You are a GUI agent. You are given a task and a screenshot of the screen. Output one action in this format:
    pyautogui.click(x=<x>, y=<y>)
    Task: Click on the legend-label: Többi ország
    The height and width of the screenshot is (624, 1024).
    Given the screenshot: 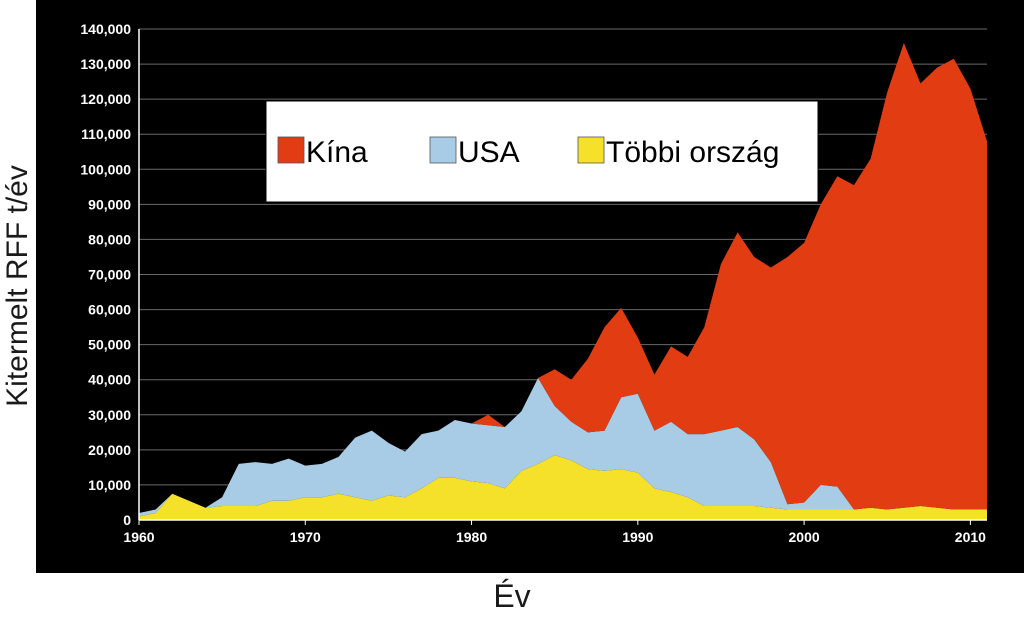 What is the action you would take?
    pyautogui.click(x=692, y=152)
    